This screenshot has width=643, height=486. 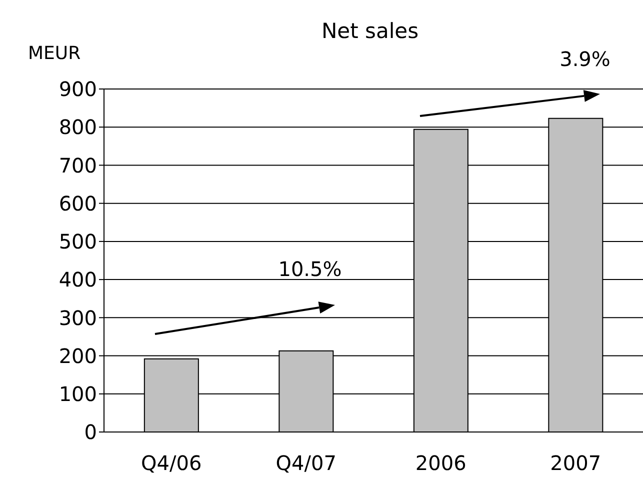 I want to click on y-tick-label: 900, so click(x=77, y=89).